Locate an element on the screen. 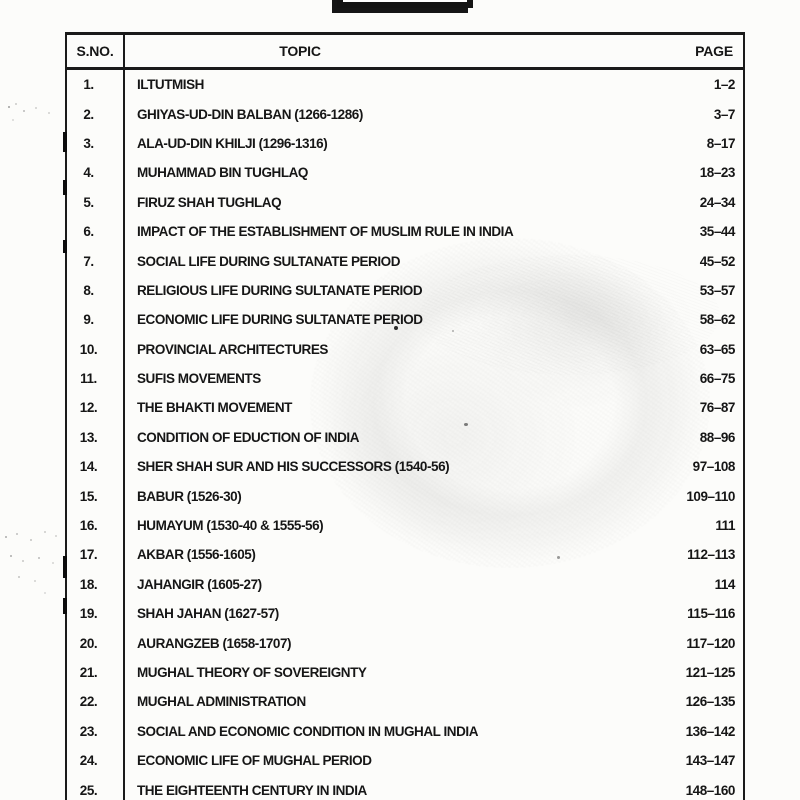  table-row: 21. MUGHAL THEORY OF SOVEREIGNTY 121–125 is located at coordinates (405, 672).